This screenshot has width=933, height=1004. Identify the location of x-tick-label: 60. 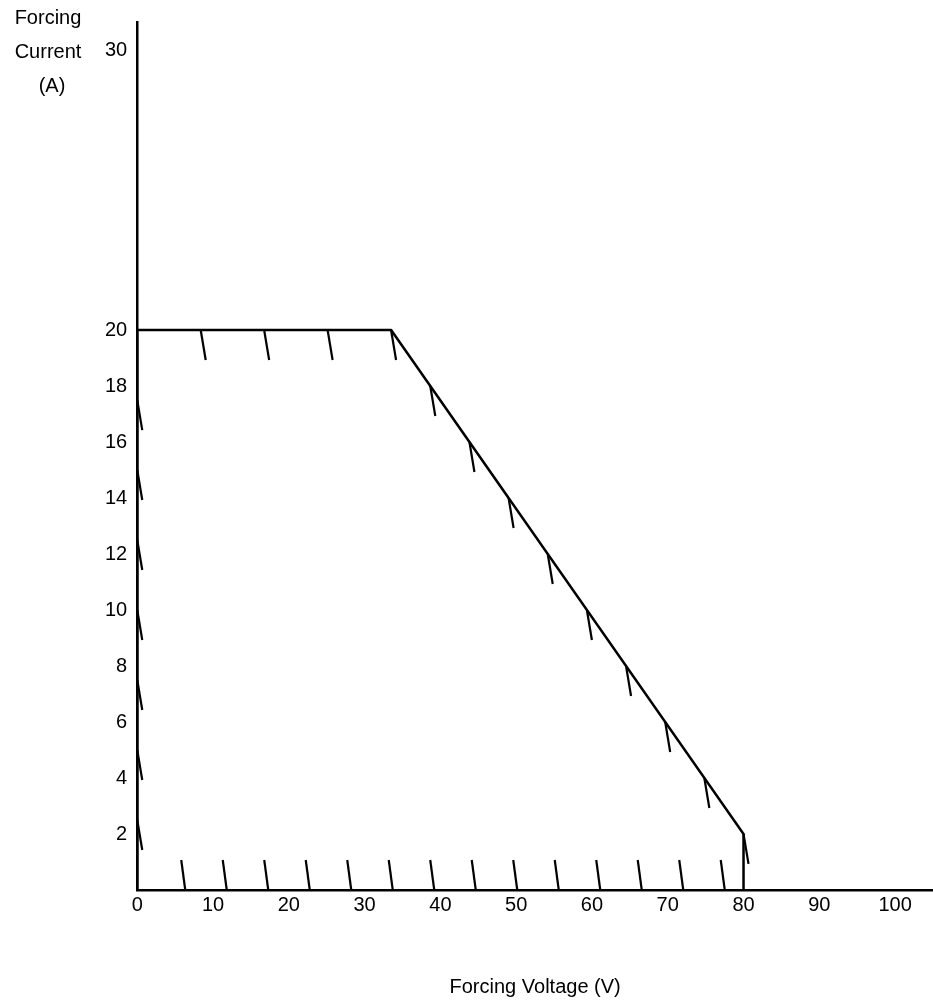
(592, 903).